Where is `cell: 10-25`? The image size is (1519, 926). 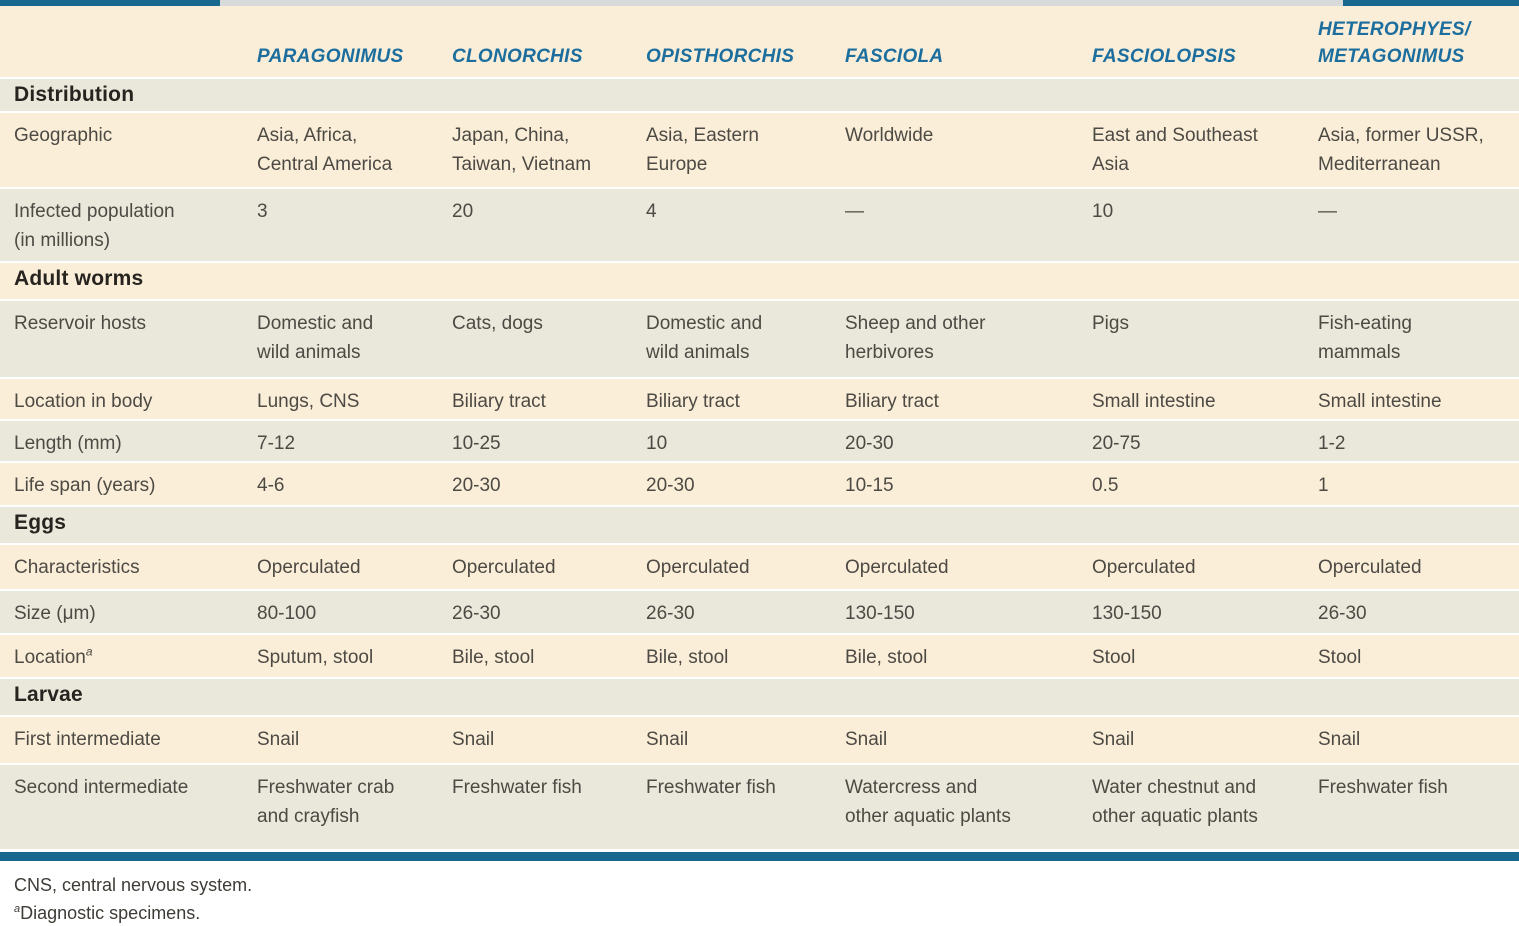
cell: 10-25 is located at coordinates (476, 443).